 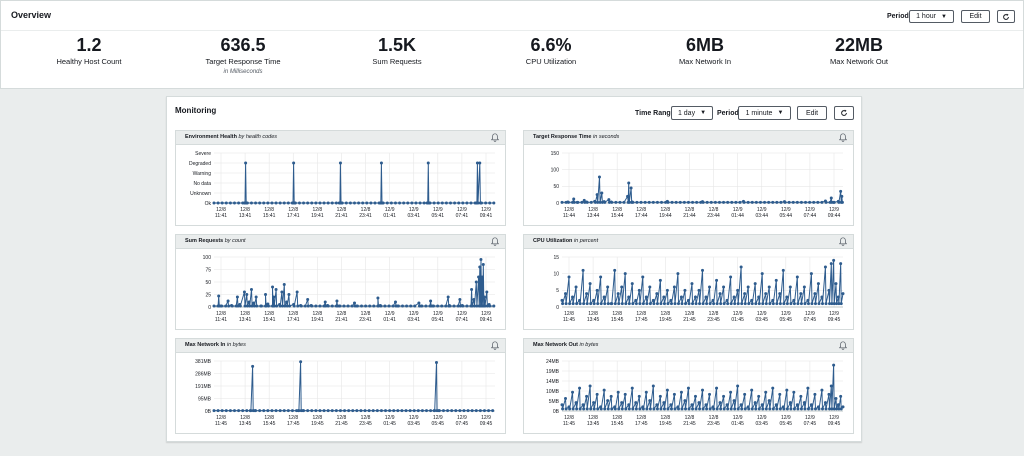 What do you see at coordinates (202, 184) in the screenshot?
I see `y-tick-label: No data` at bounding box center [202, 184].